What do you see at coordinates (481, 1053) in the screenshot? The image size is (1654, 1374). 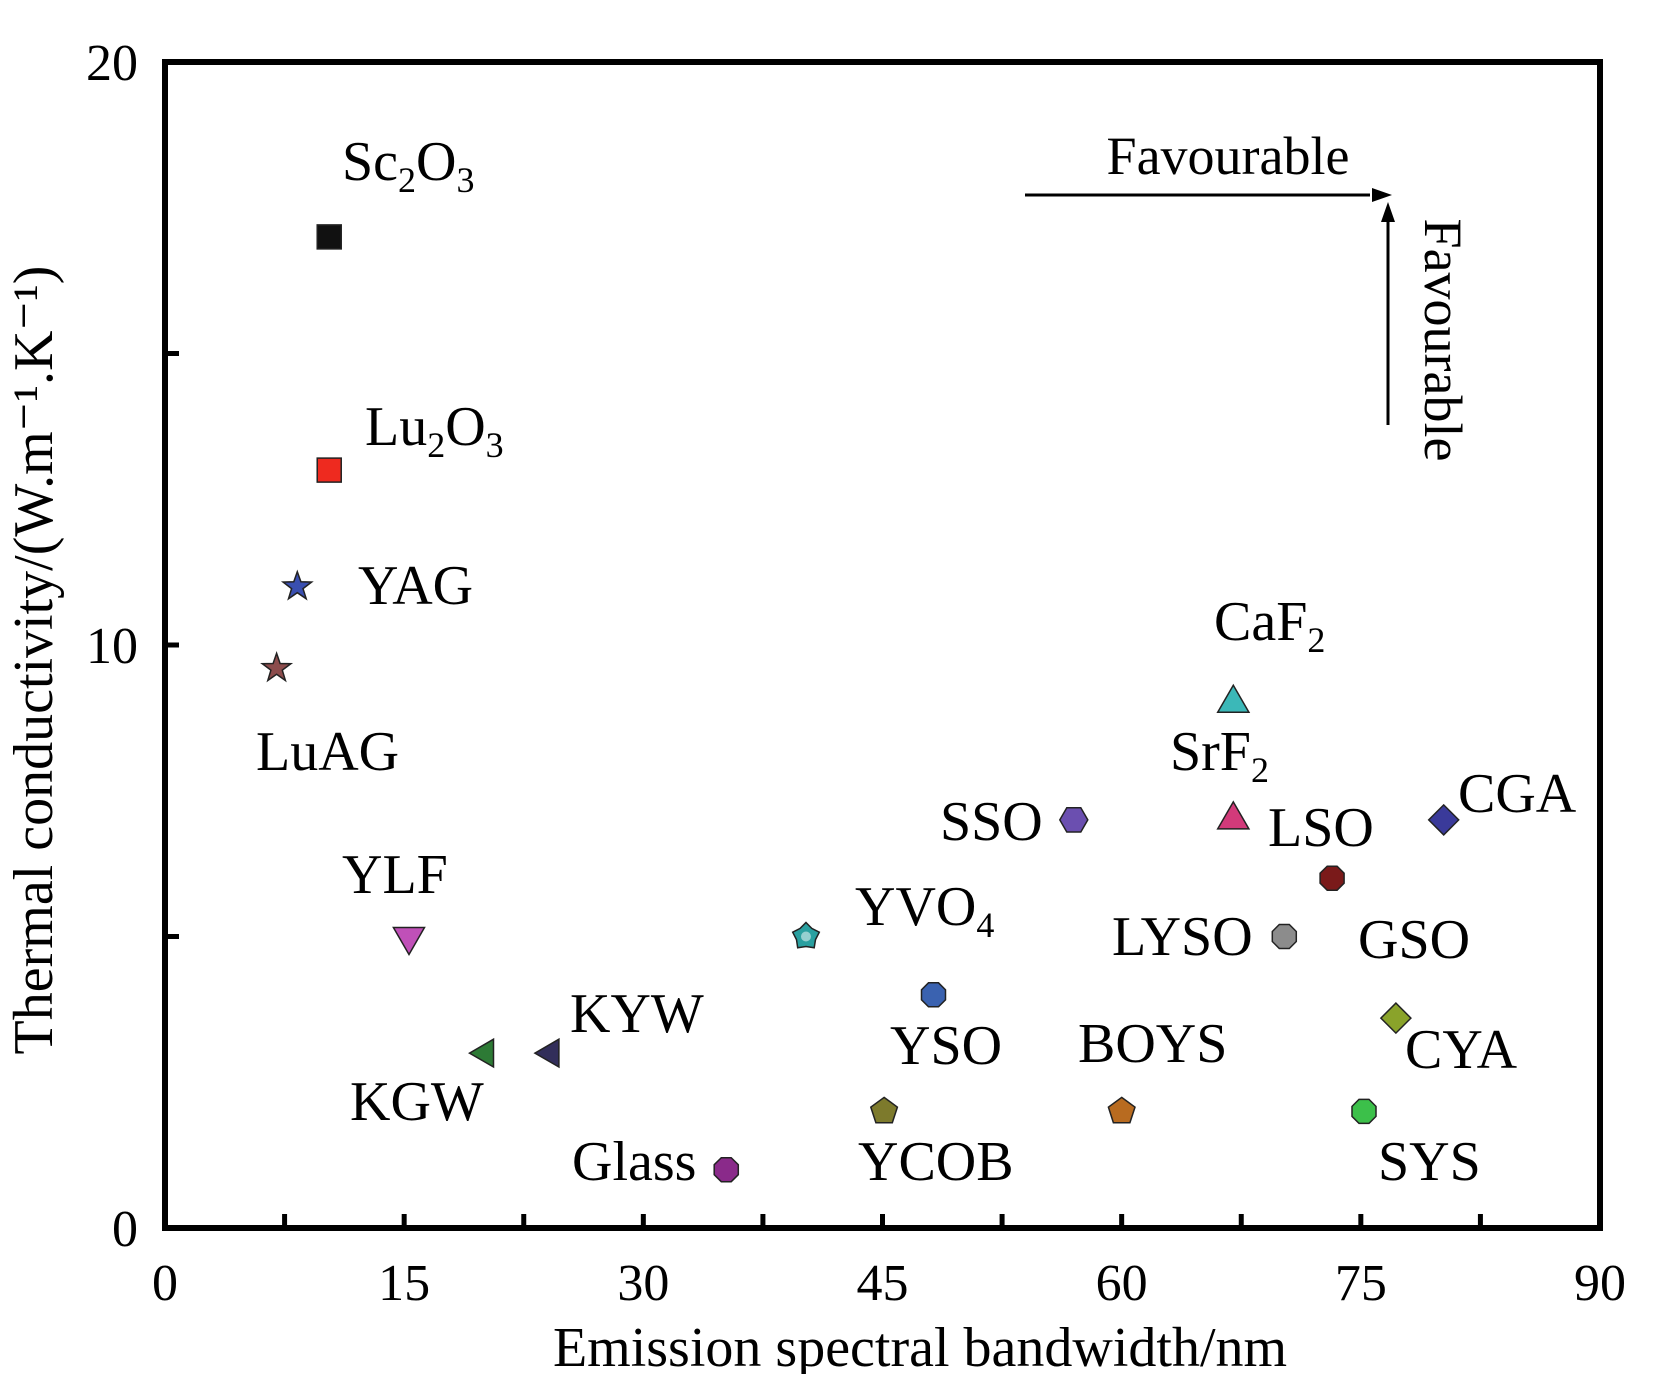 I see `marker-kgw` at bounding box center [481, 1053].